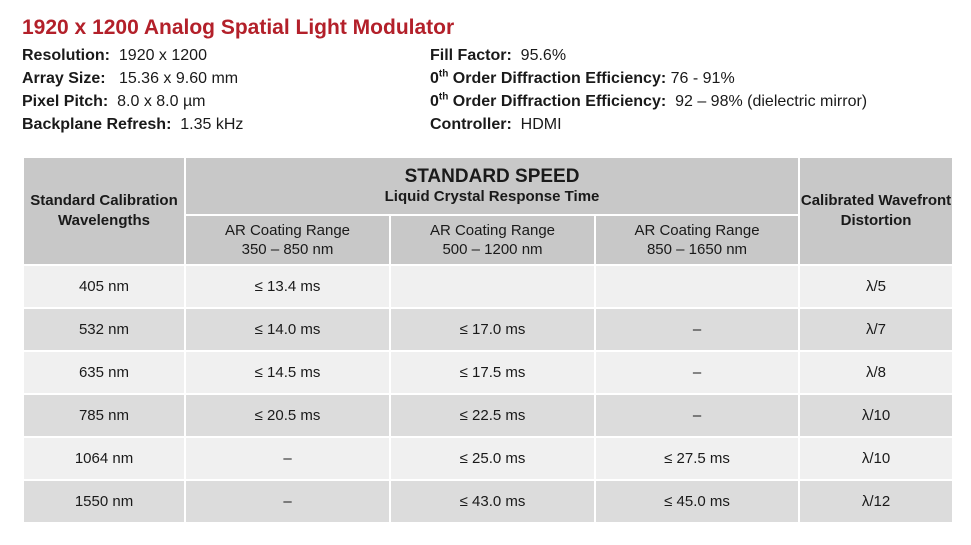  What do you see at coordinates (541, 124) in the screenshot?
I see `spec-value: HDMI` at bounding box center [541, 124].